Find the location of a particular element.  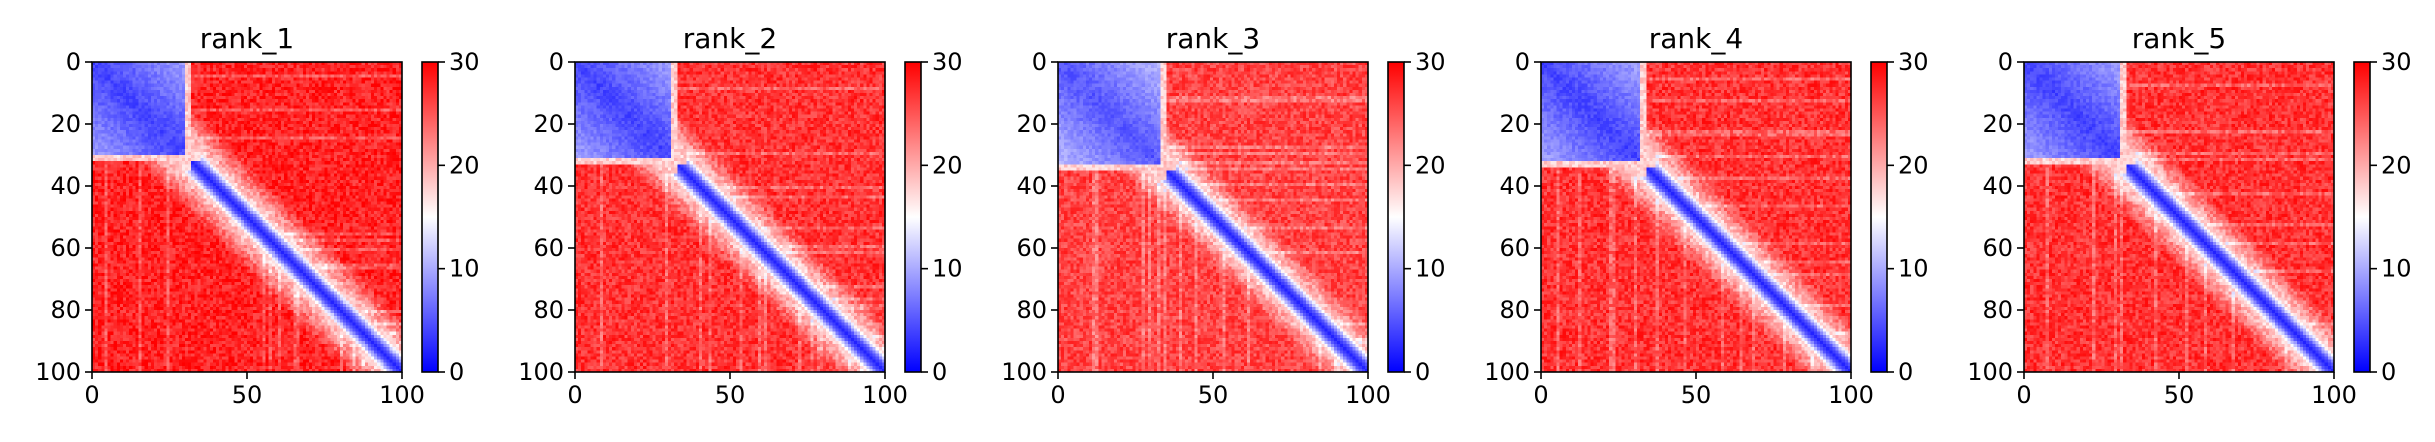

subplot-title: rank_2 is located at coordinates (730, 38).